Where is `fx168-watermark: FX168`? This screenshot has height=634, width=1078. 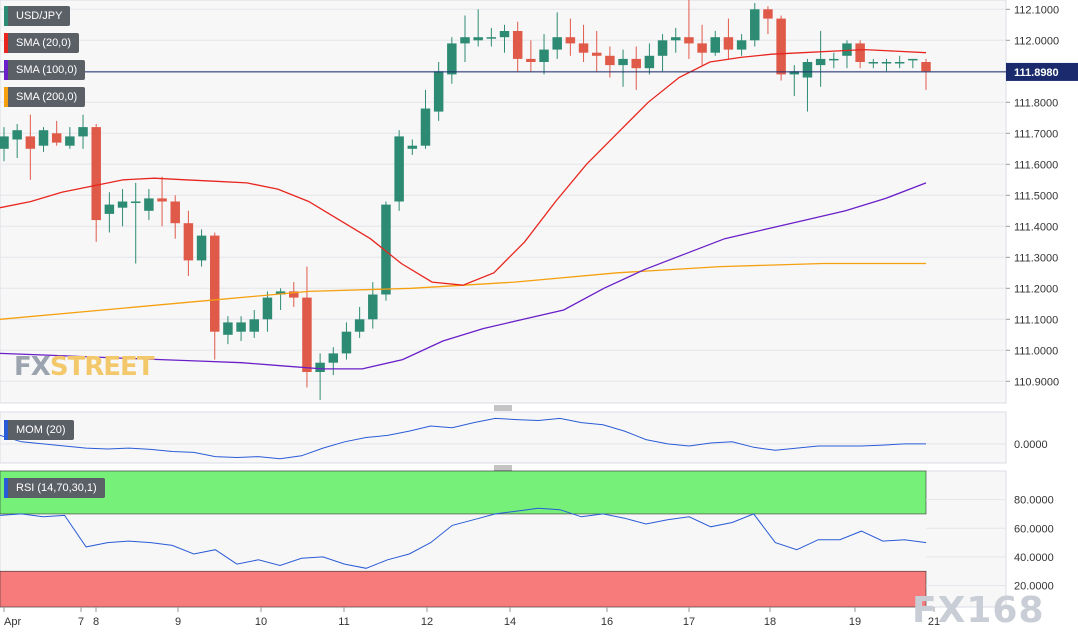
fx168-watermark: FX168 is located at coordinates (978, 610).